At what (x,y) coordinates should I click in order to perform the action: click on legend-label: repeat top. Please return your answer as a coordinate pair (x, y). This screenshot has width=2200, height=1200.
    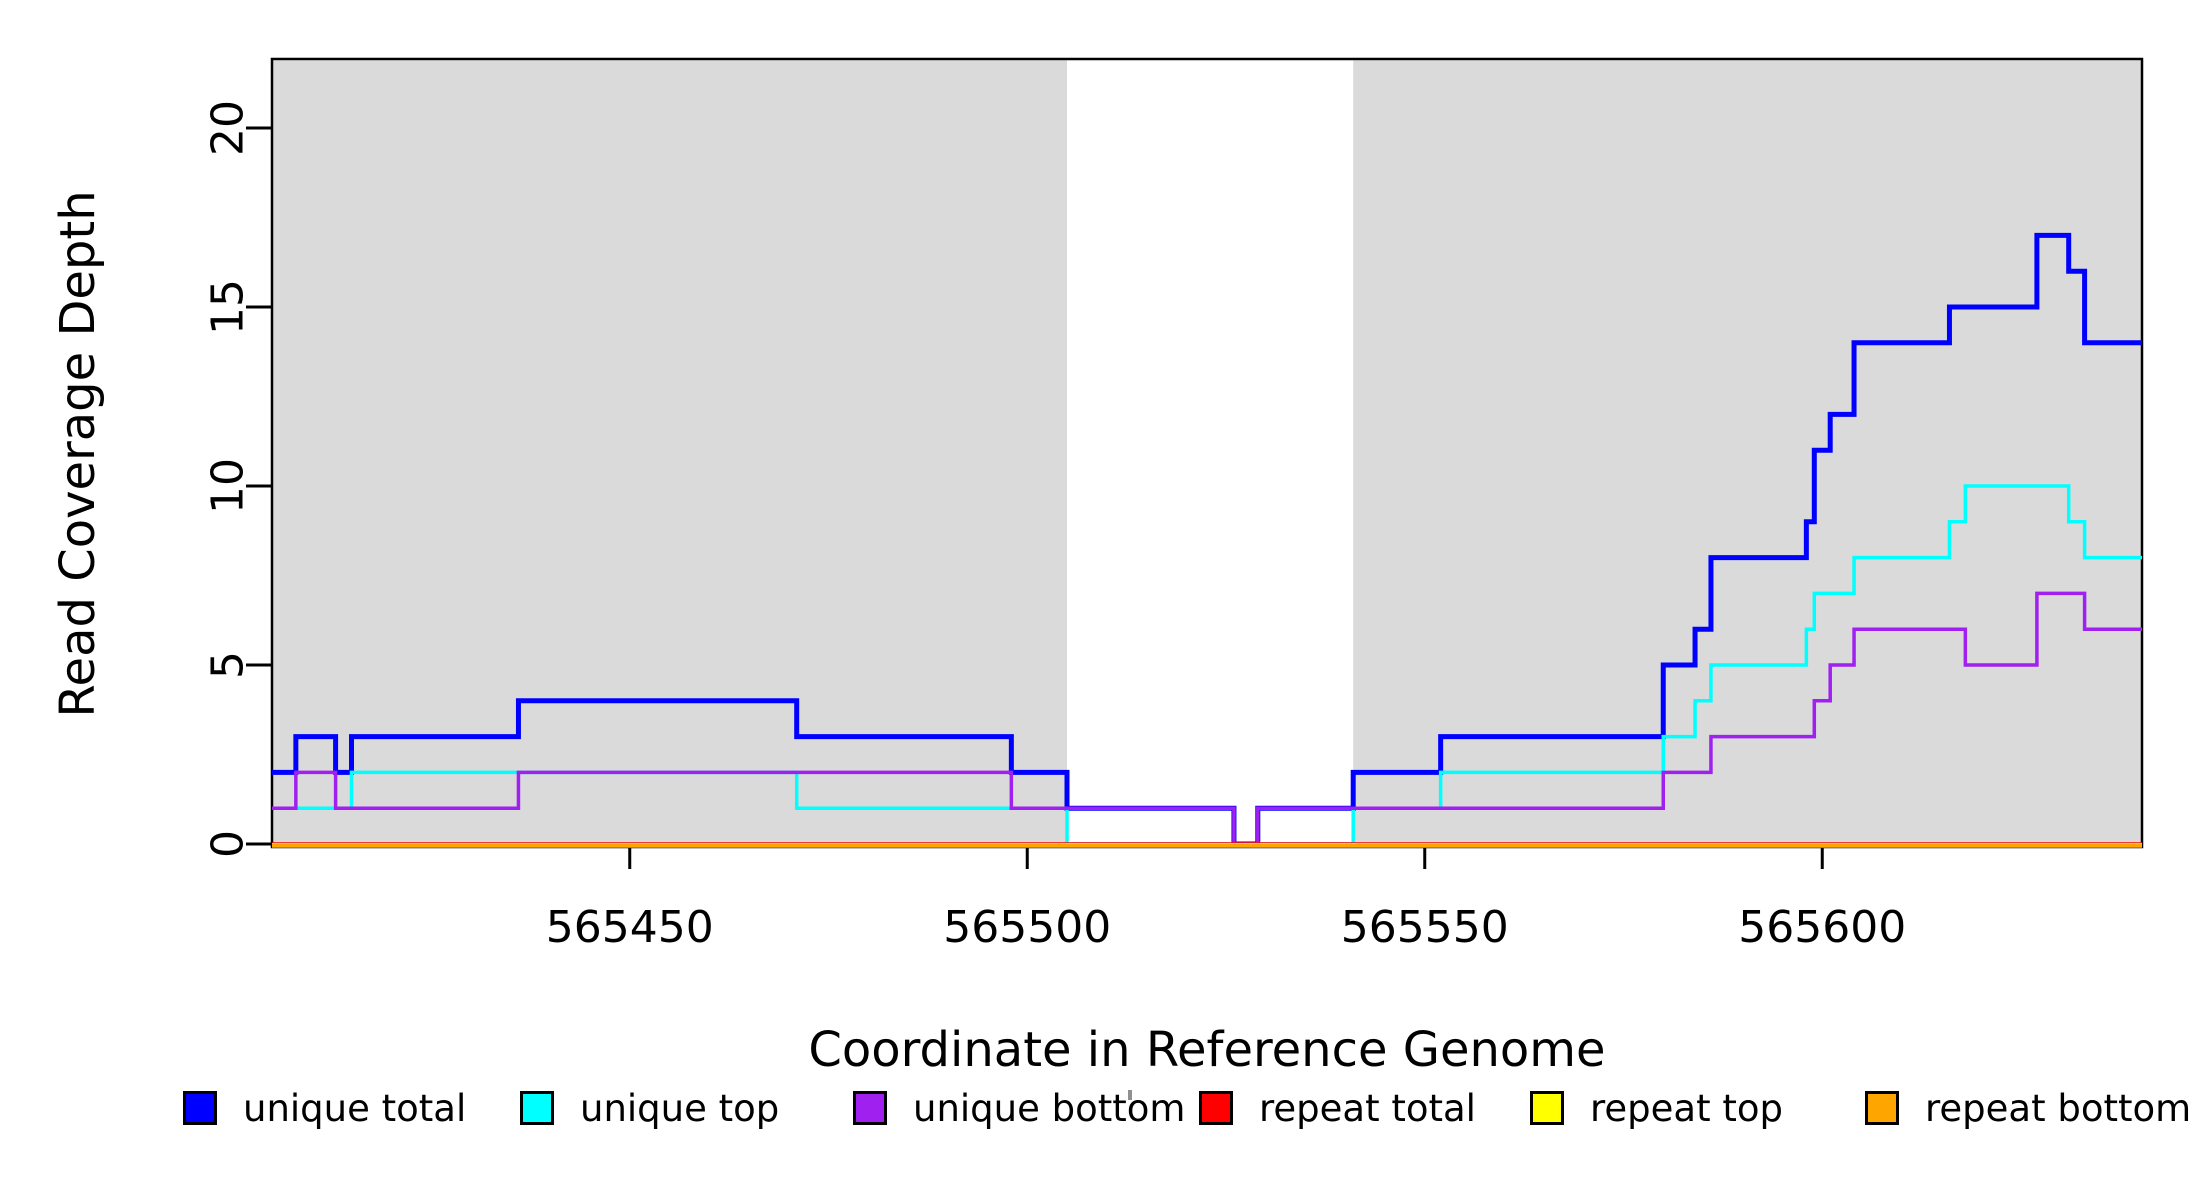
    Looking at the image, I should click on (1686, 1108).